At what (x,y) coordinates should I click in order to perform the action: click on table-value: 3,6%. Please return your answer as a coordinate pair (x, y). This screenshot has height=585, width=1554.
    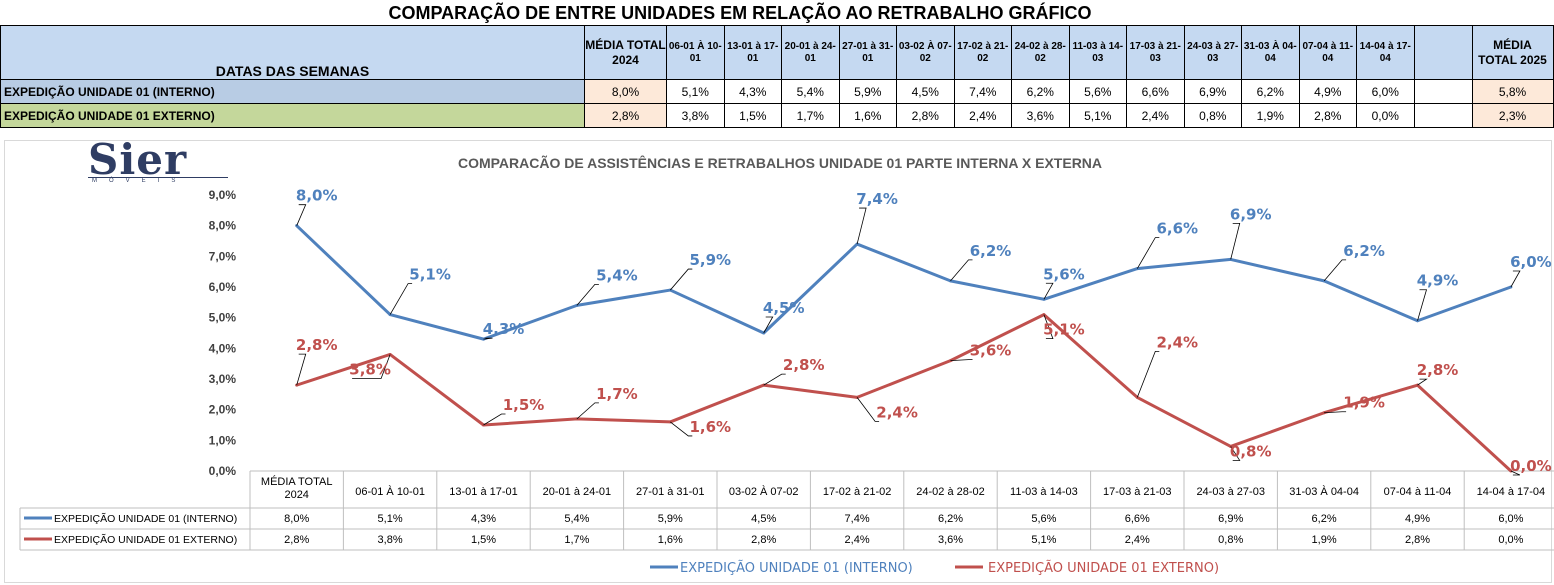
    Looking at the image, I should click on (950, 540).